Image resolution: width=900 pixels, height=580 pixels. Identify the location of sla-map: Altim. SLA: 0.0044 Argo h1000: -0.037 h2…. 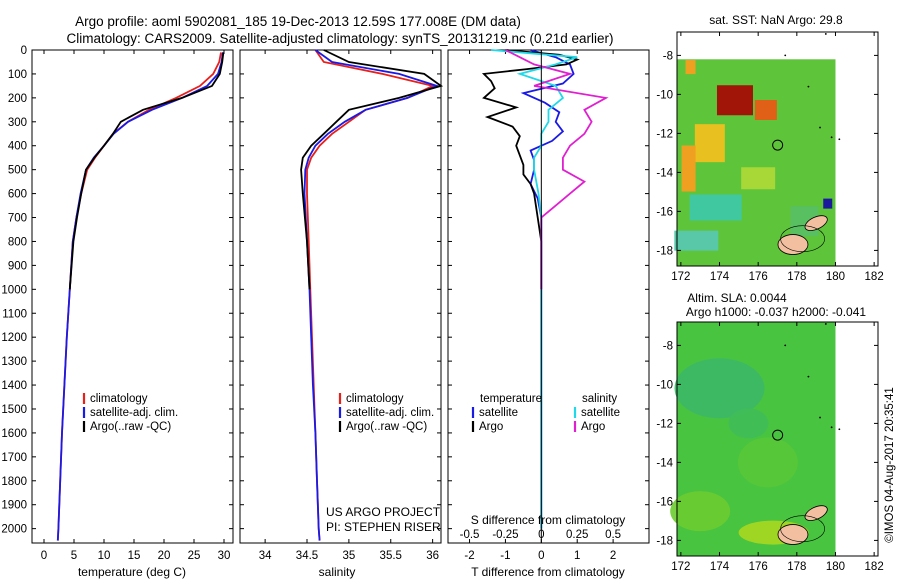
(769, 432).